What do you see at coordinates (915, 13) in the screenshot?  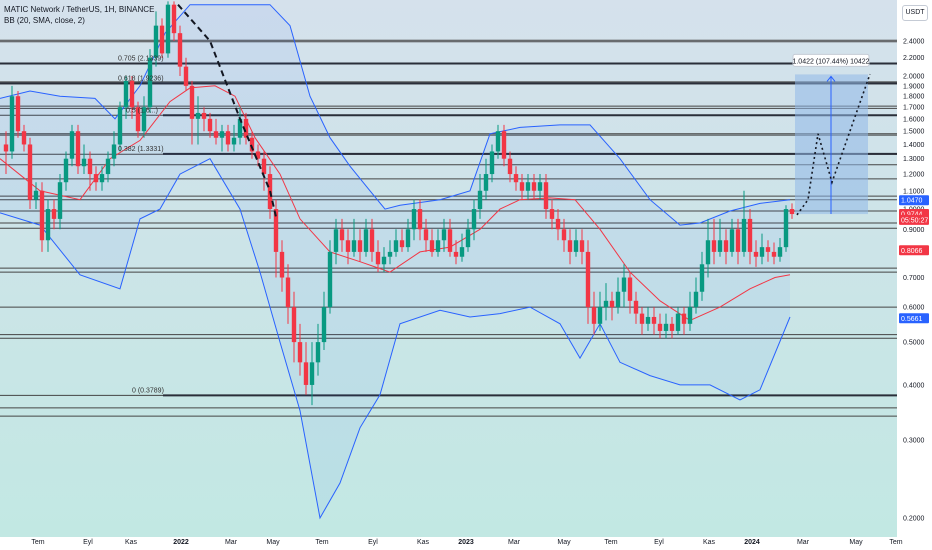 I see `currency-button: USDT` at bounding box center [915, 13].